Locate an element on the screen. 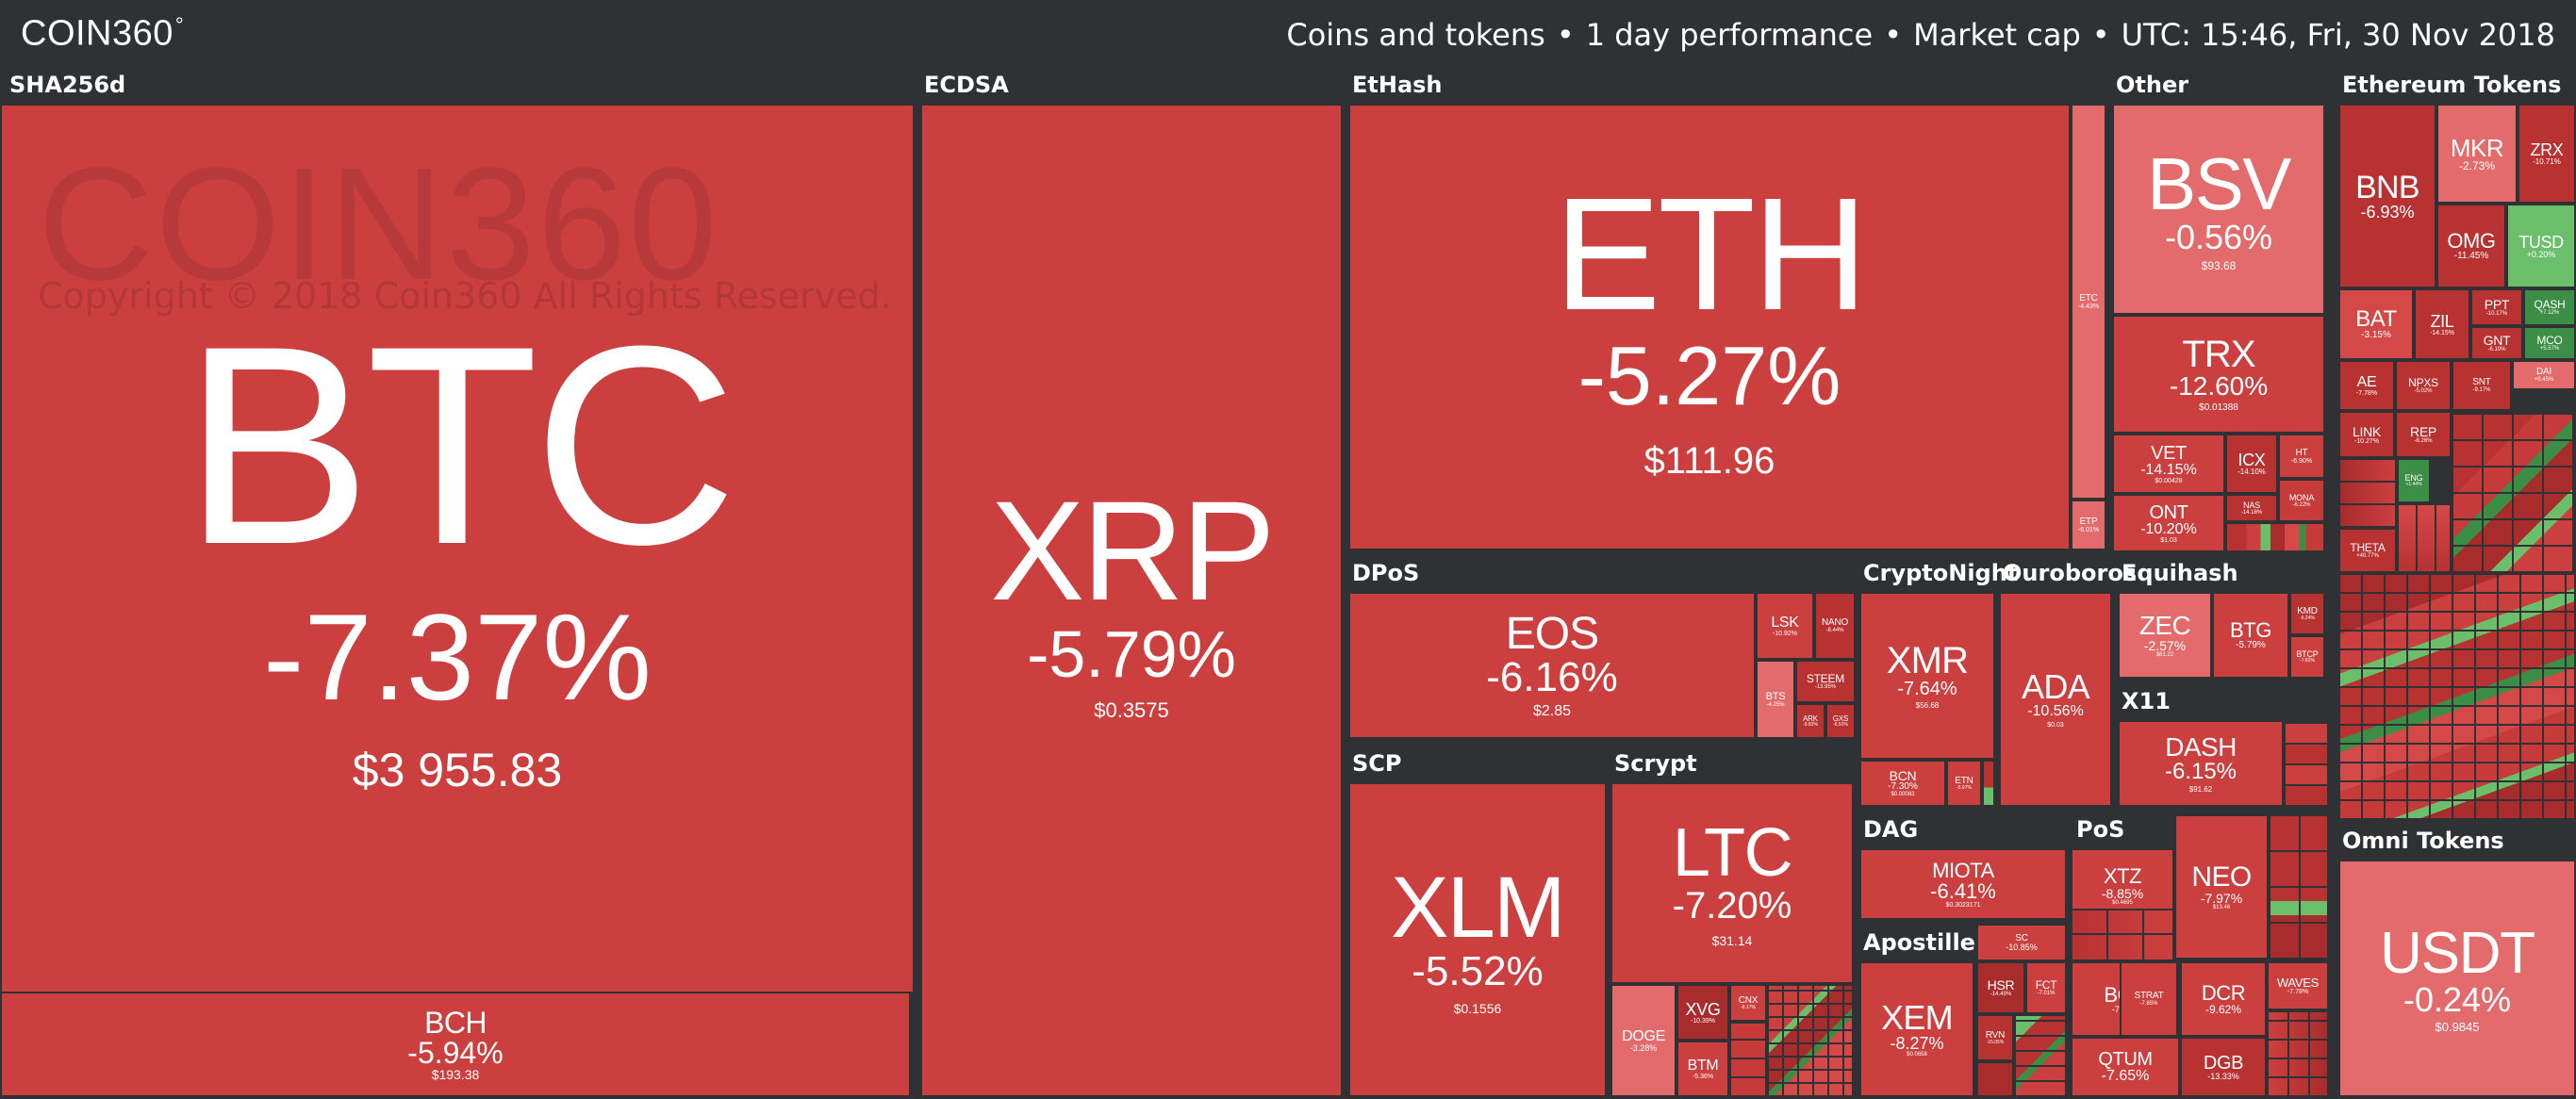 This screenshot has height=1099, width=2576. coin-tile-bsv: BSV -0.56% $93.68 is located at coordinates (2218, 209).